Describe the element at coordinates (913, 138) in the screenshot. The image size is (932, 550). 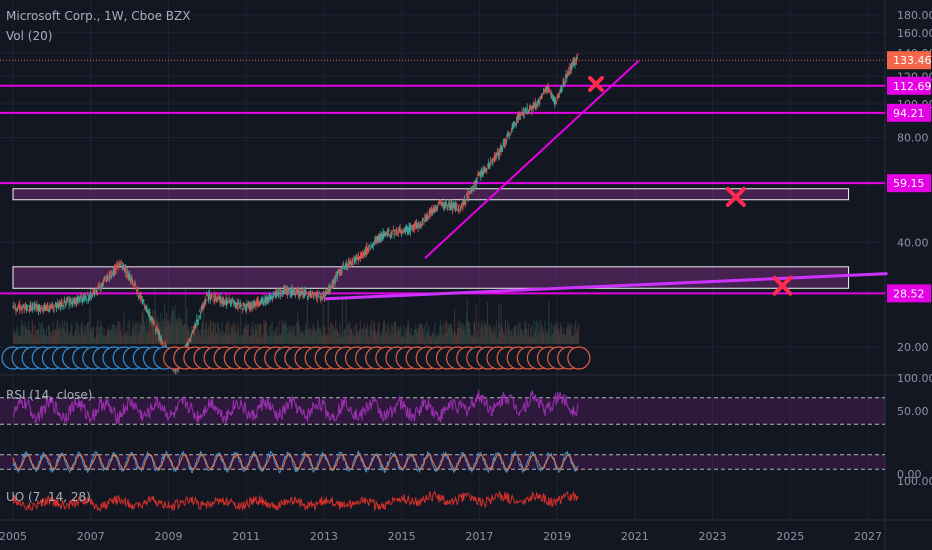
I see `price-axis-tick: 80.00` at that location.